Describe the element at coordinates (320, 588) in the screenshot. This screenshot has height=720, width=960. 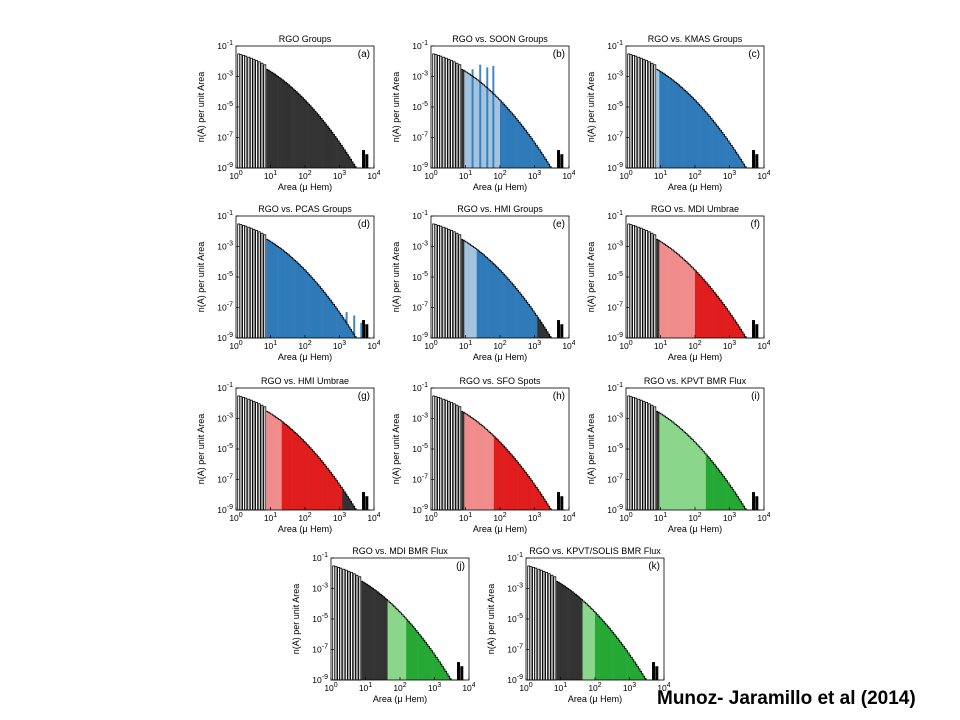
I see `y-tick-label: 10⁻³` at that location.